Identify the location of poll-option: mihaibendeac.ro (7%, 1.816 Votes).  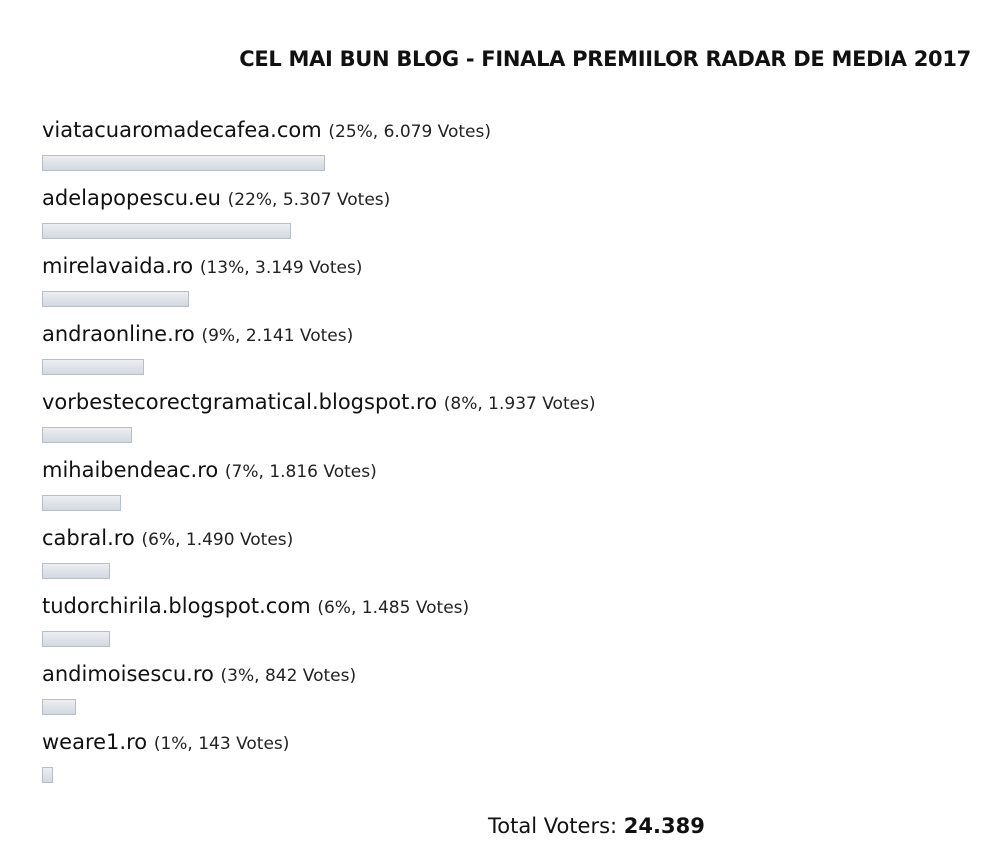
(319, 488).